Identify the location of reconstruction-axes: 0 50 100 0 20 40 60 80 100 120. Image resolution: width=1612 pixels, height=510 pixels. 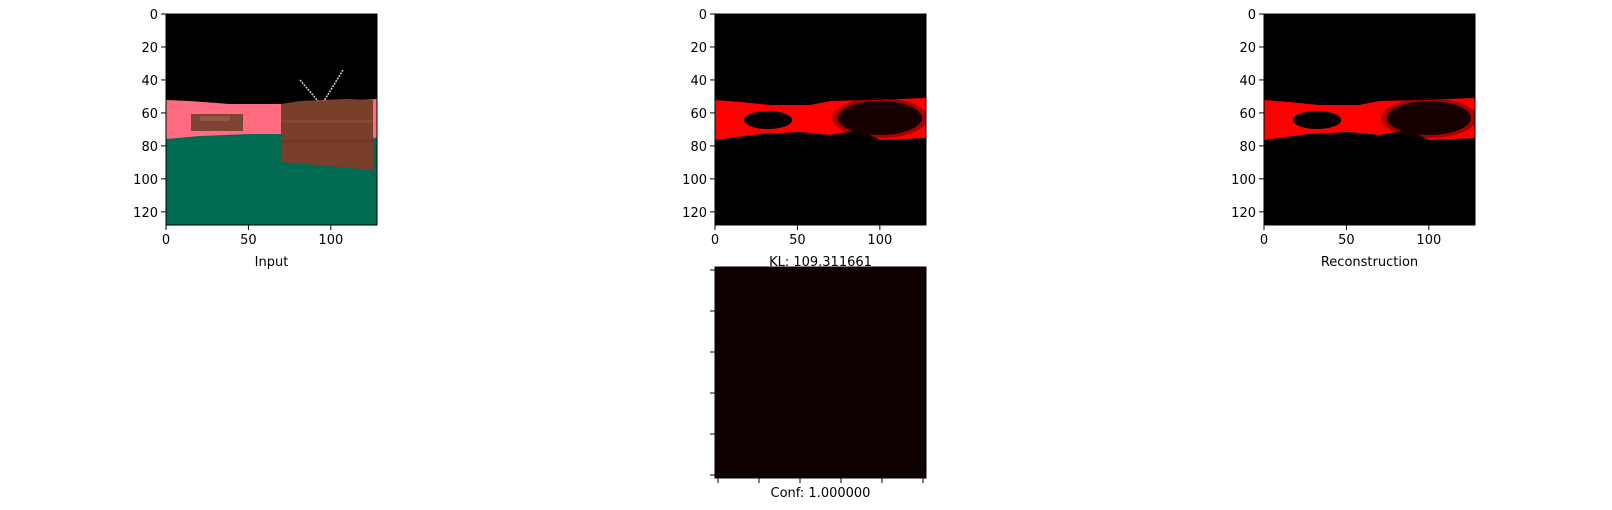
(1336, 128).